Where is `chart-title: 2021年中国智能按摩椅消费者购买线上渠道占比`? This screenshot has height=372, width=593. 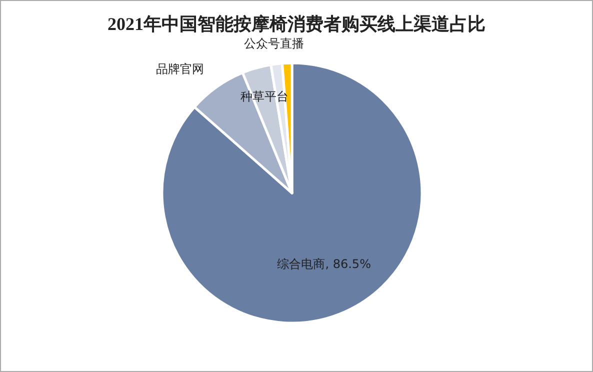
chart-title: 2021年中国智能按摩椅消费者购买线上渠道占比 is located at coordinates (297, 24).